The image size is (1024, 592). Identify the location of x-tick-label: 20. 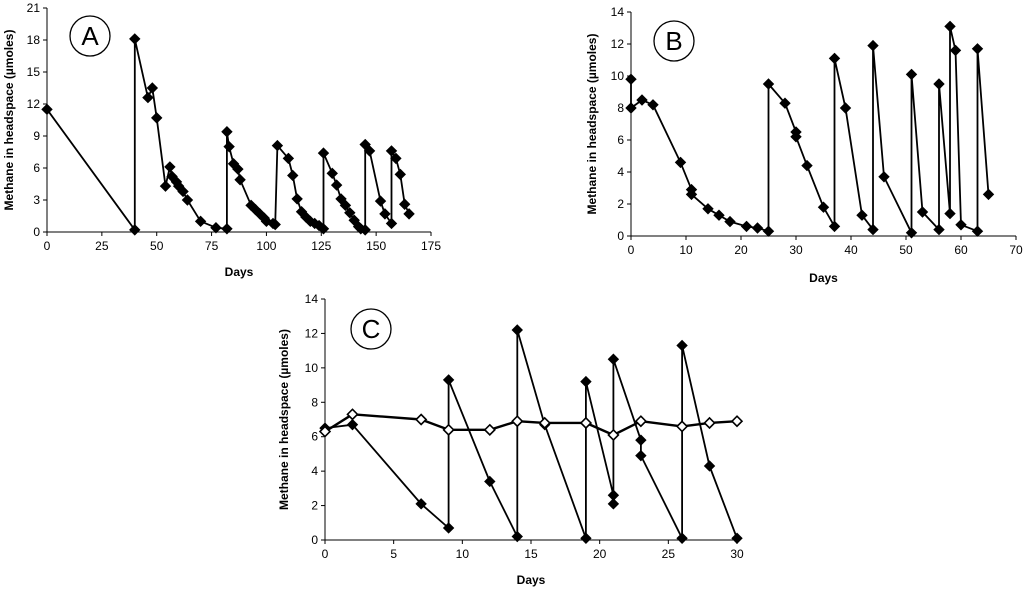
(741, 250).